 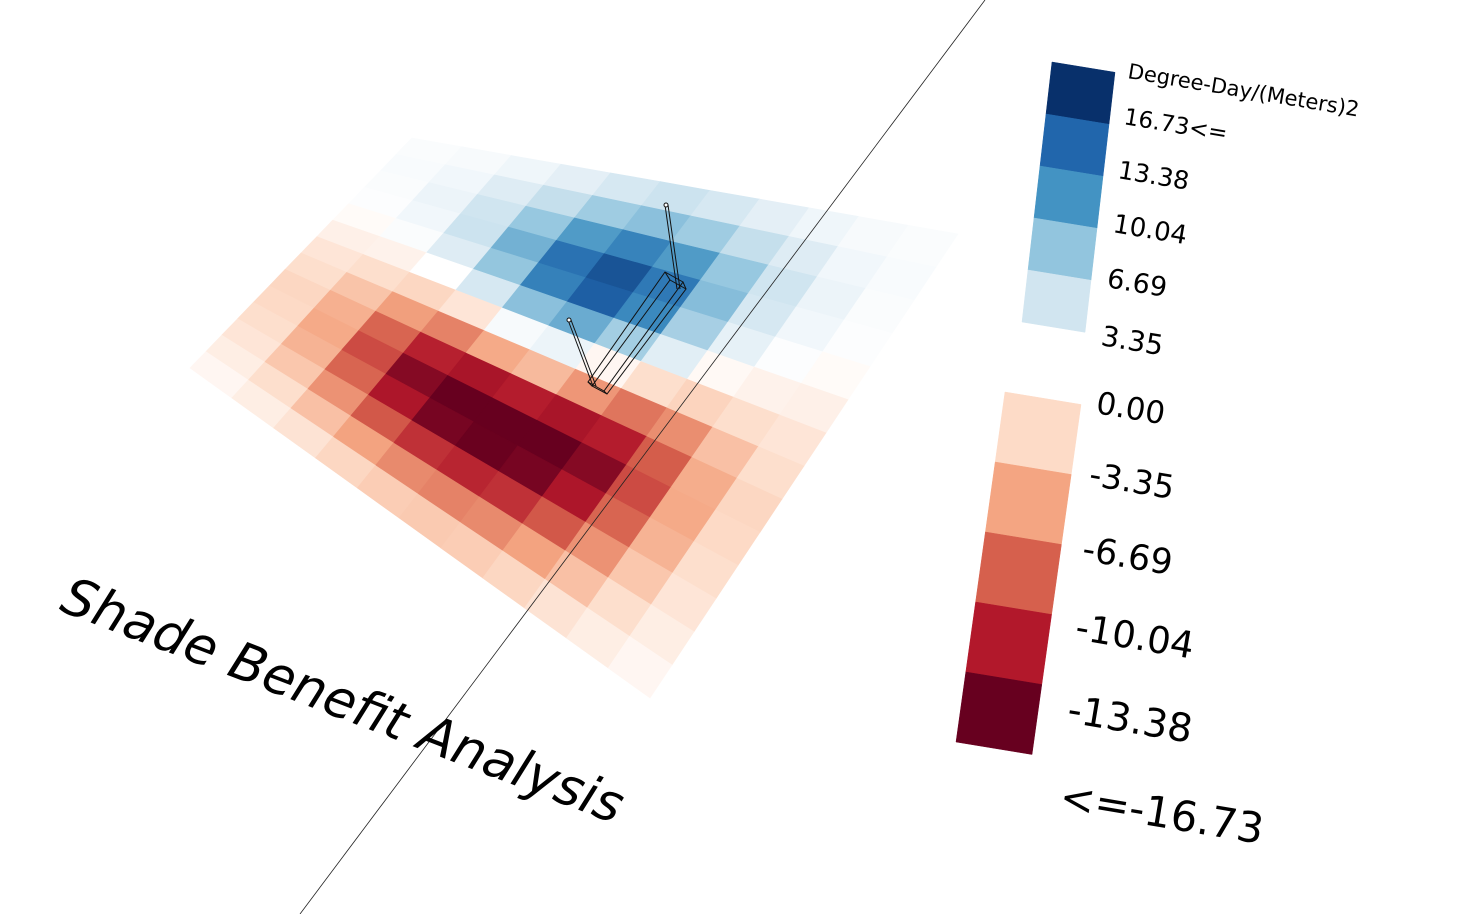 I want to click on legend-label-neg-4: -10.04, so click(x=1135, y=636).